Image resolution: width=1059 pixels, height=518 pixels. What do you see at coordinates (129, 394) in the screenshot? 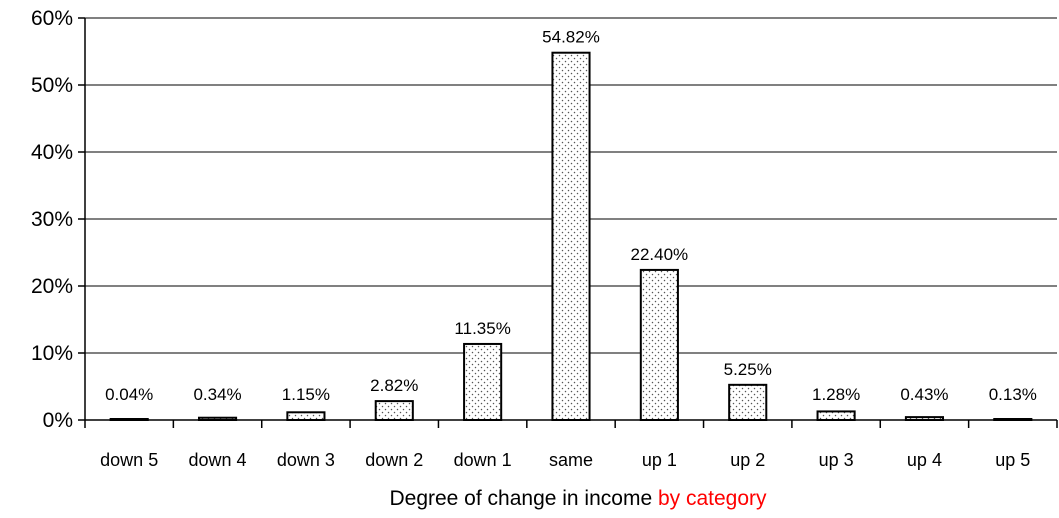
I see `data-label: 0.04%` at bounding box center [129, 394].